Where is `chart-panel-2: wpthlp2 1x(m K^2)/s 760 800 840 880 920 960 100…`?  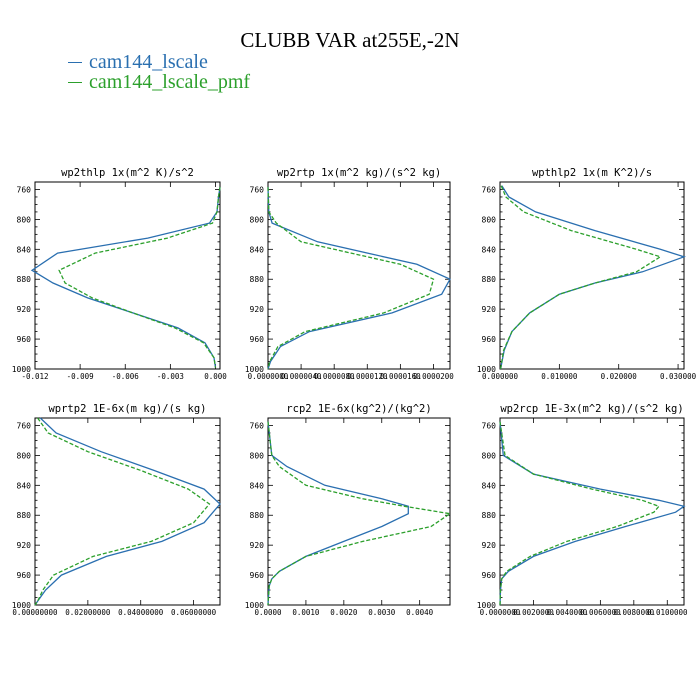 chart-panel-2: wpthlp2 1x(m K^2)/s 760 800 840 880 920 960 100… is located at coordinates (587, 274).